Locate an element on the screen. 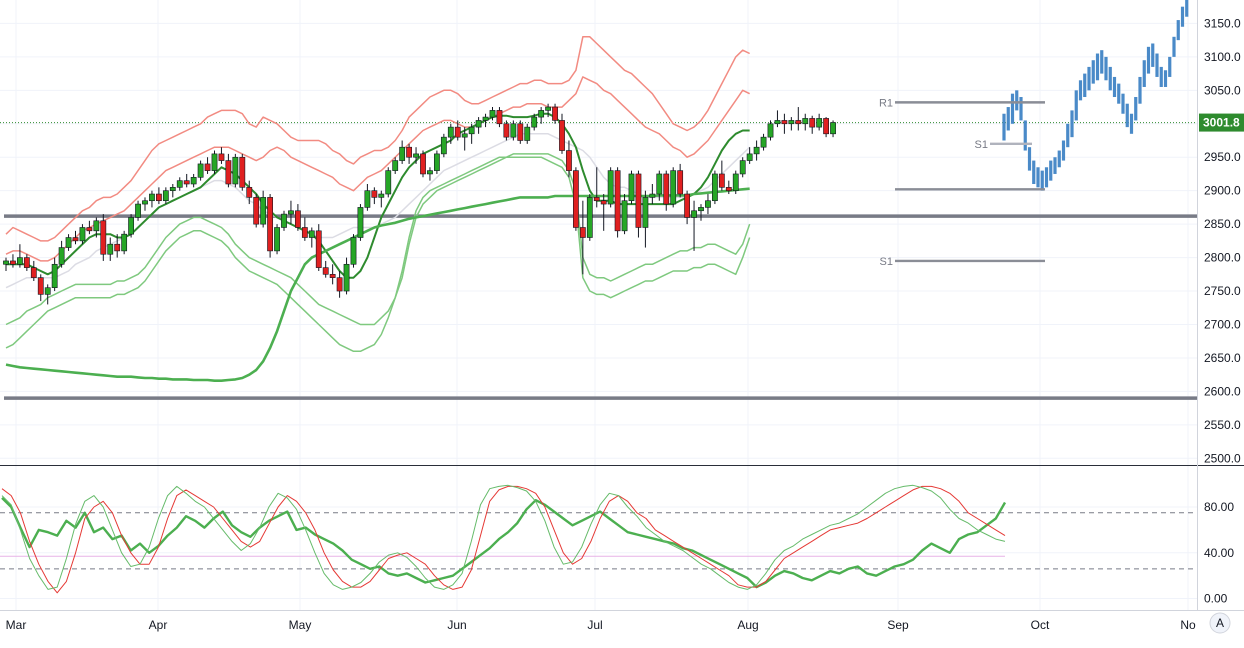 Image resolution: width=1244 pixels, height=648 pixels. osc-tick-label: 40.00 is located at coordinates (1219, 553).